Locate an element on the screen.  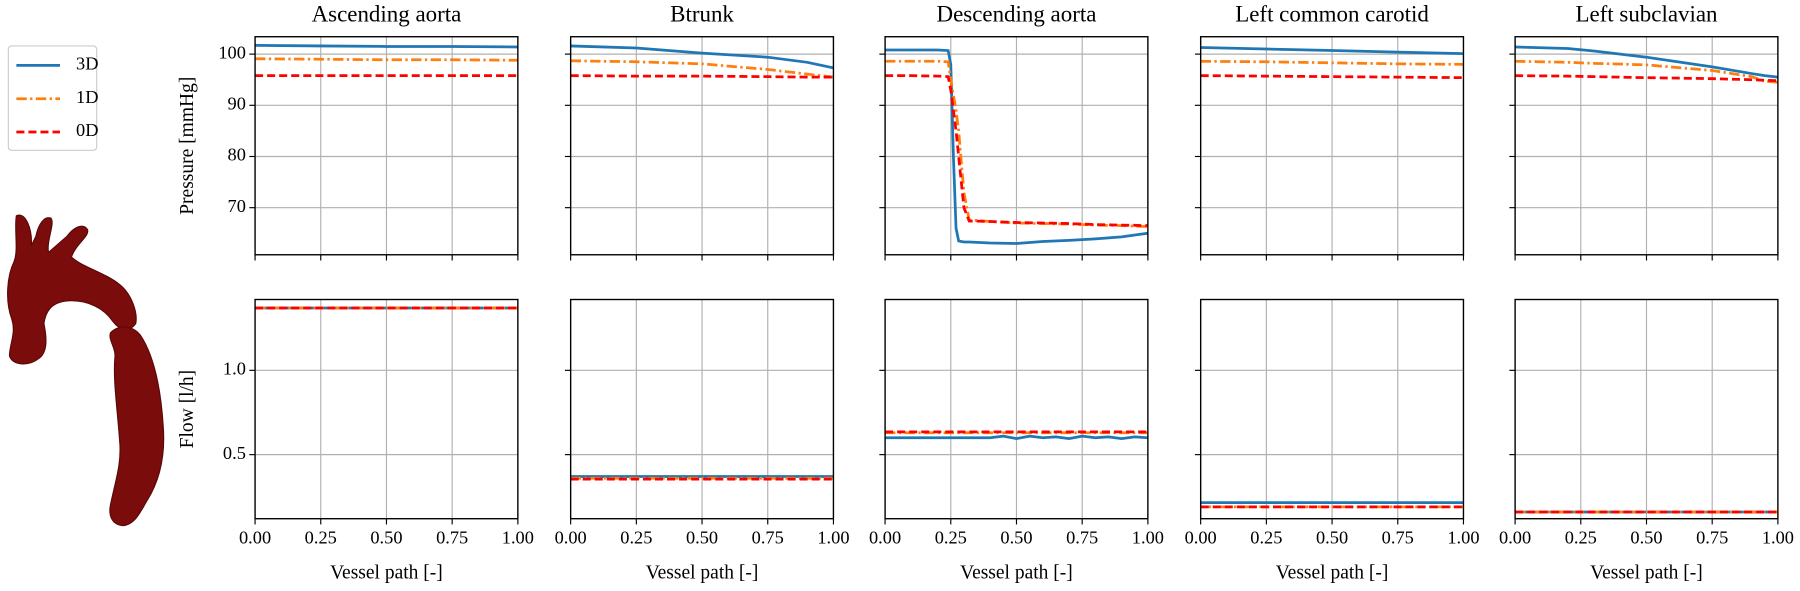
panel-title: Ascending aorta is located at coordinates (387, 13).